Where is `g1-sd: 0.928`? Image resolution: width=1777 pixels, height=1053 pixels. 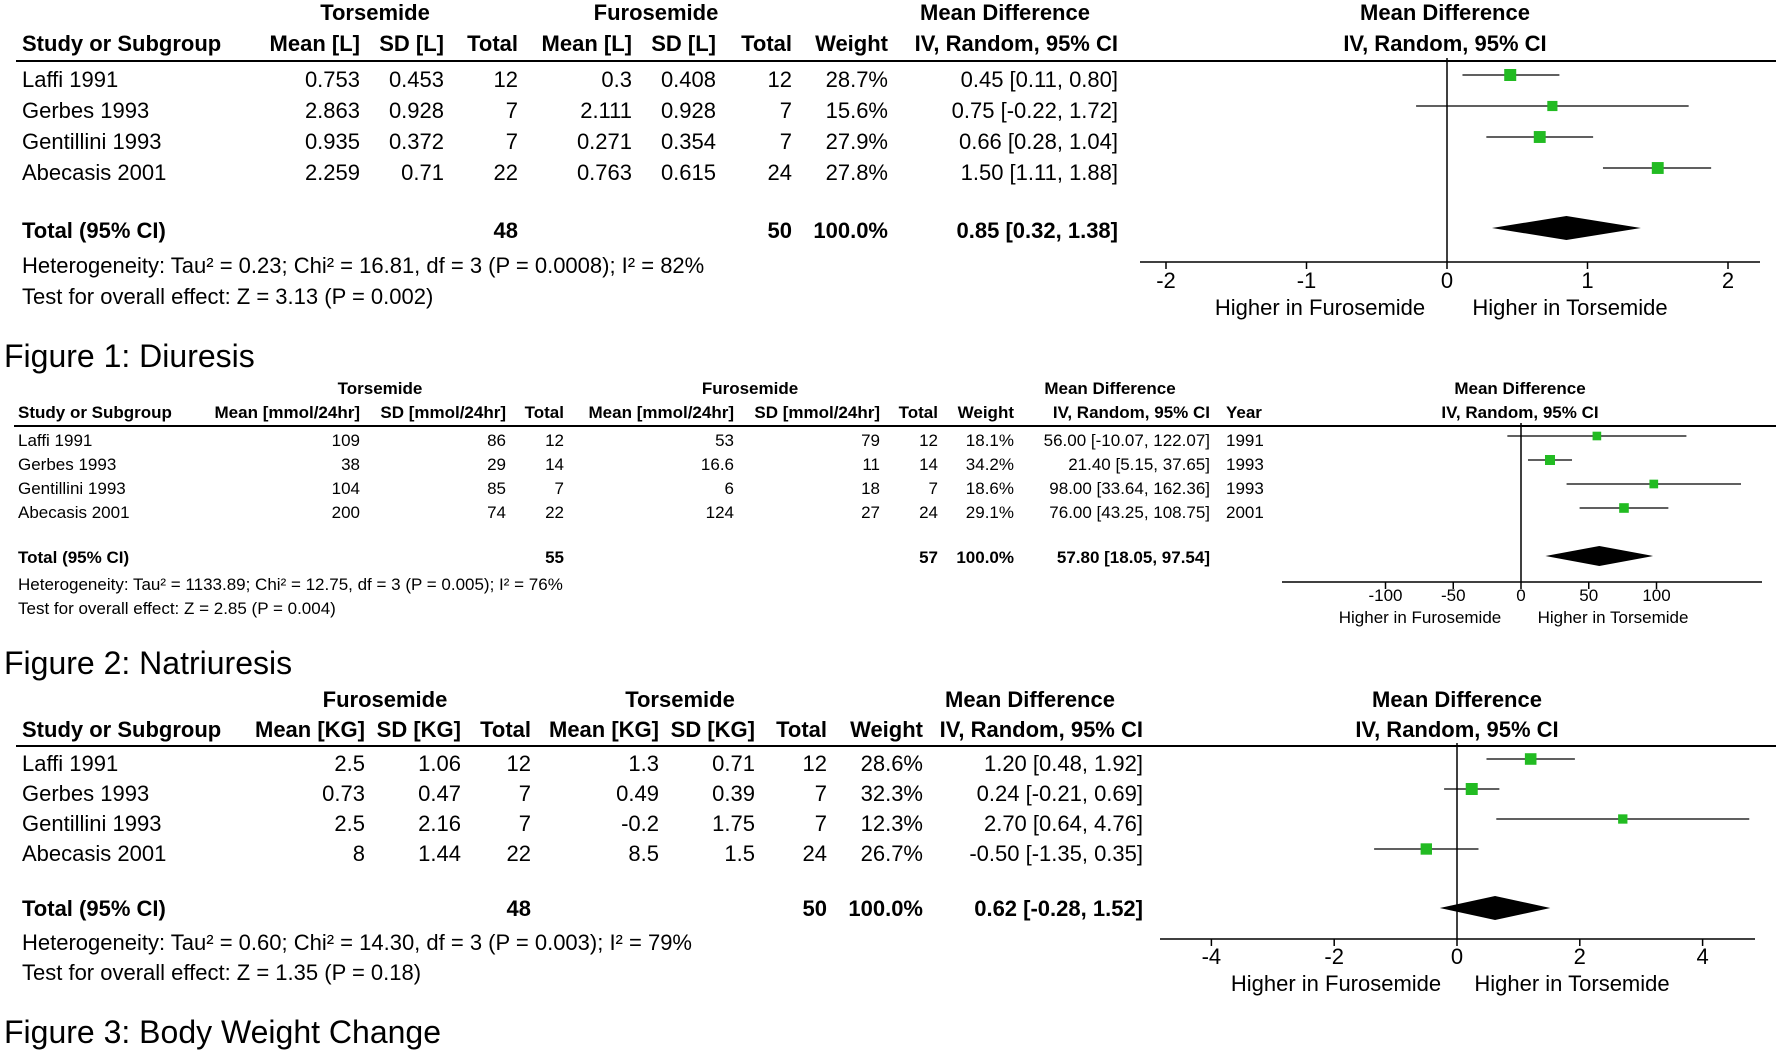 g1-sd: 0.928 is located at coordinates (416, 110).